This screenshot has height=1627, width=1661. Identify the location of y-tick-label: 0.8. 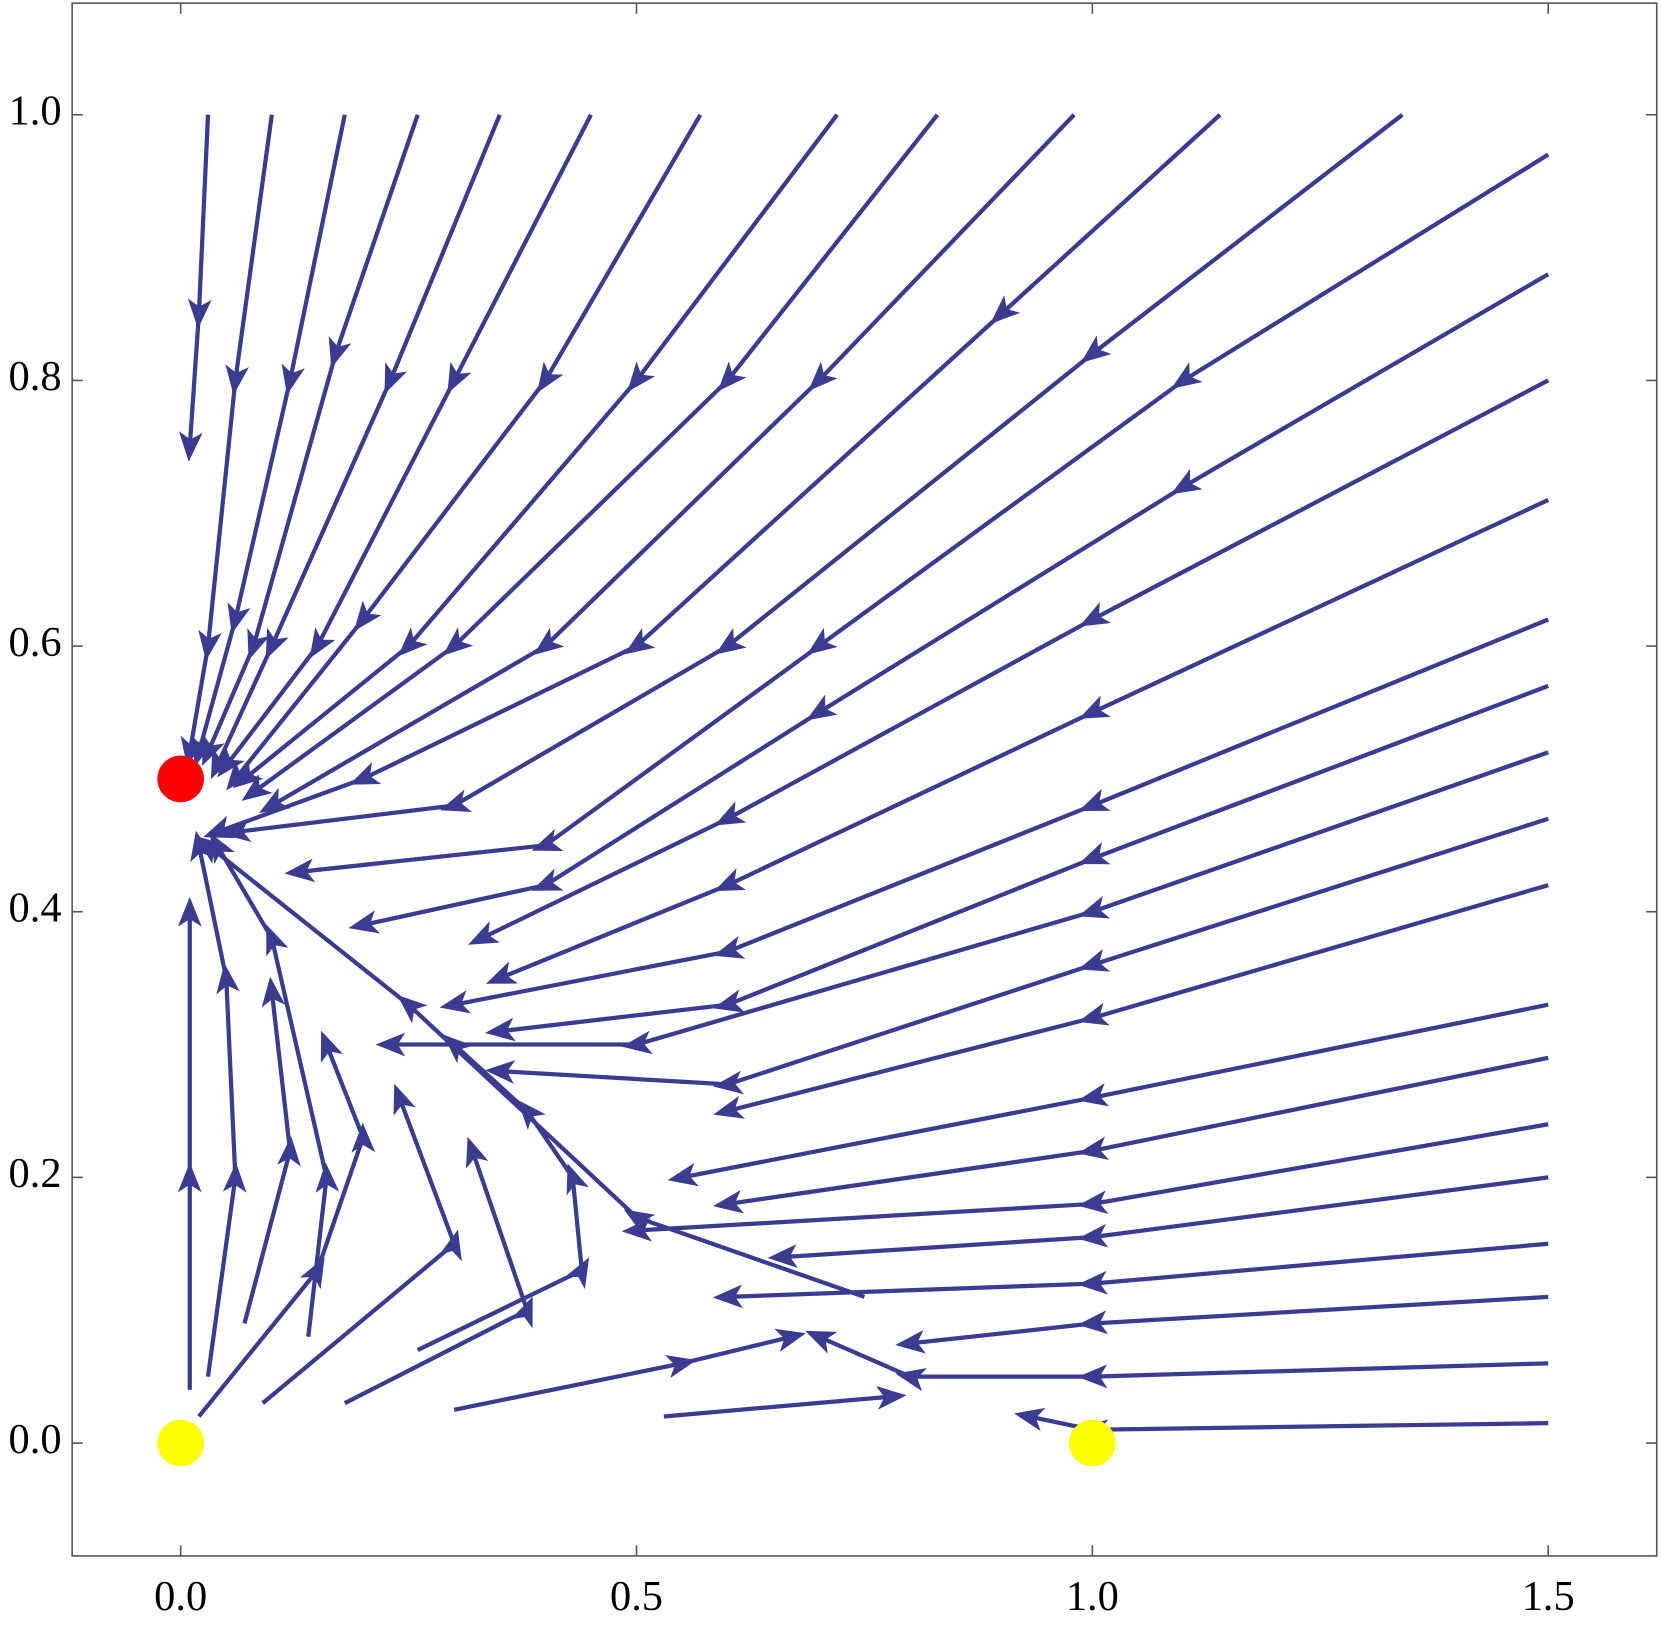
(35, 376).